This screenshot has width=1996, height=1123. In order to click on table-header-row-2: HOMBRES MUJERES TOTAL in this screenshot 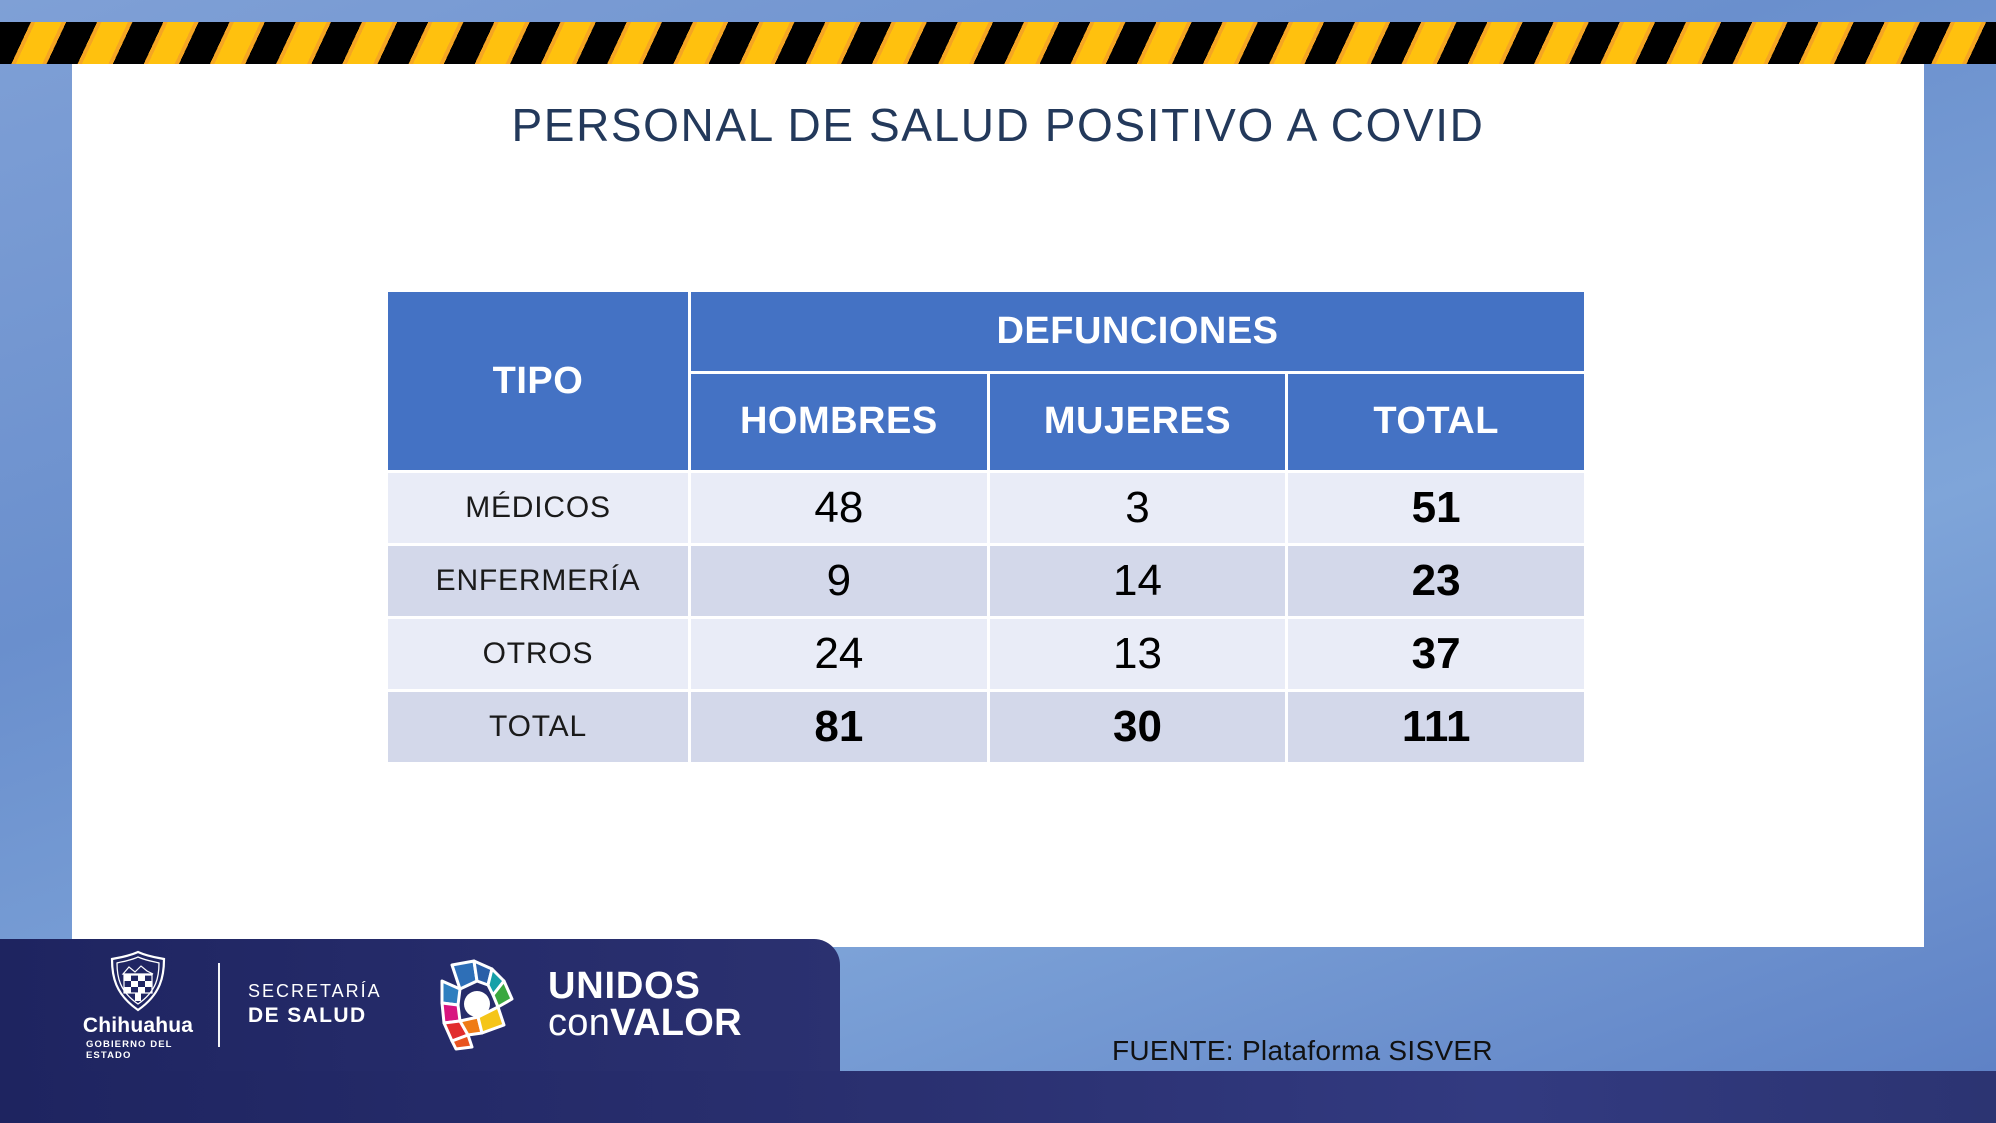, I will do `click(986, 421)`.